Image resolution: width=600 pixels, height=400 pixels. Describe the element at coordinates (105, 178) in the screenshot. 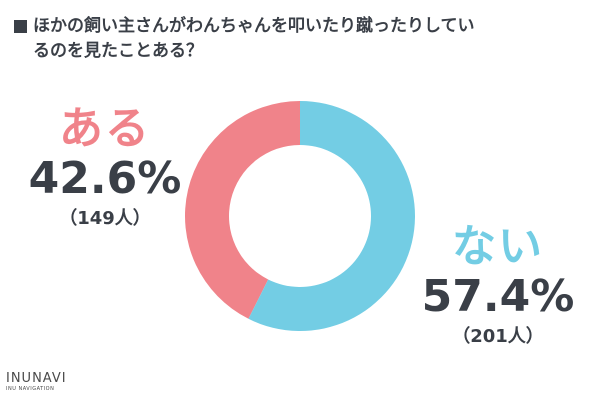

I see `slice-percent-aru: 42.6%` at that location.